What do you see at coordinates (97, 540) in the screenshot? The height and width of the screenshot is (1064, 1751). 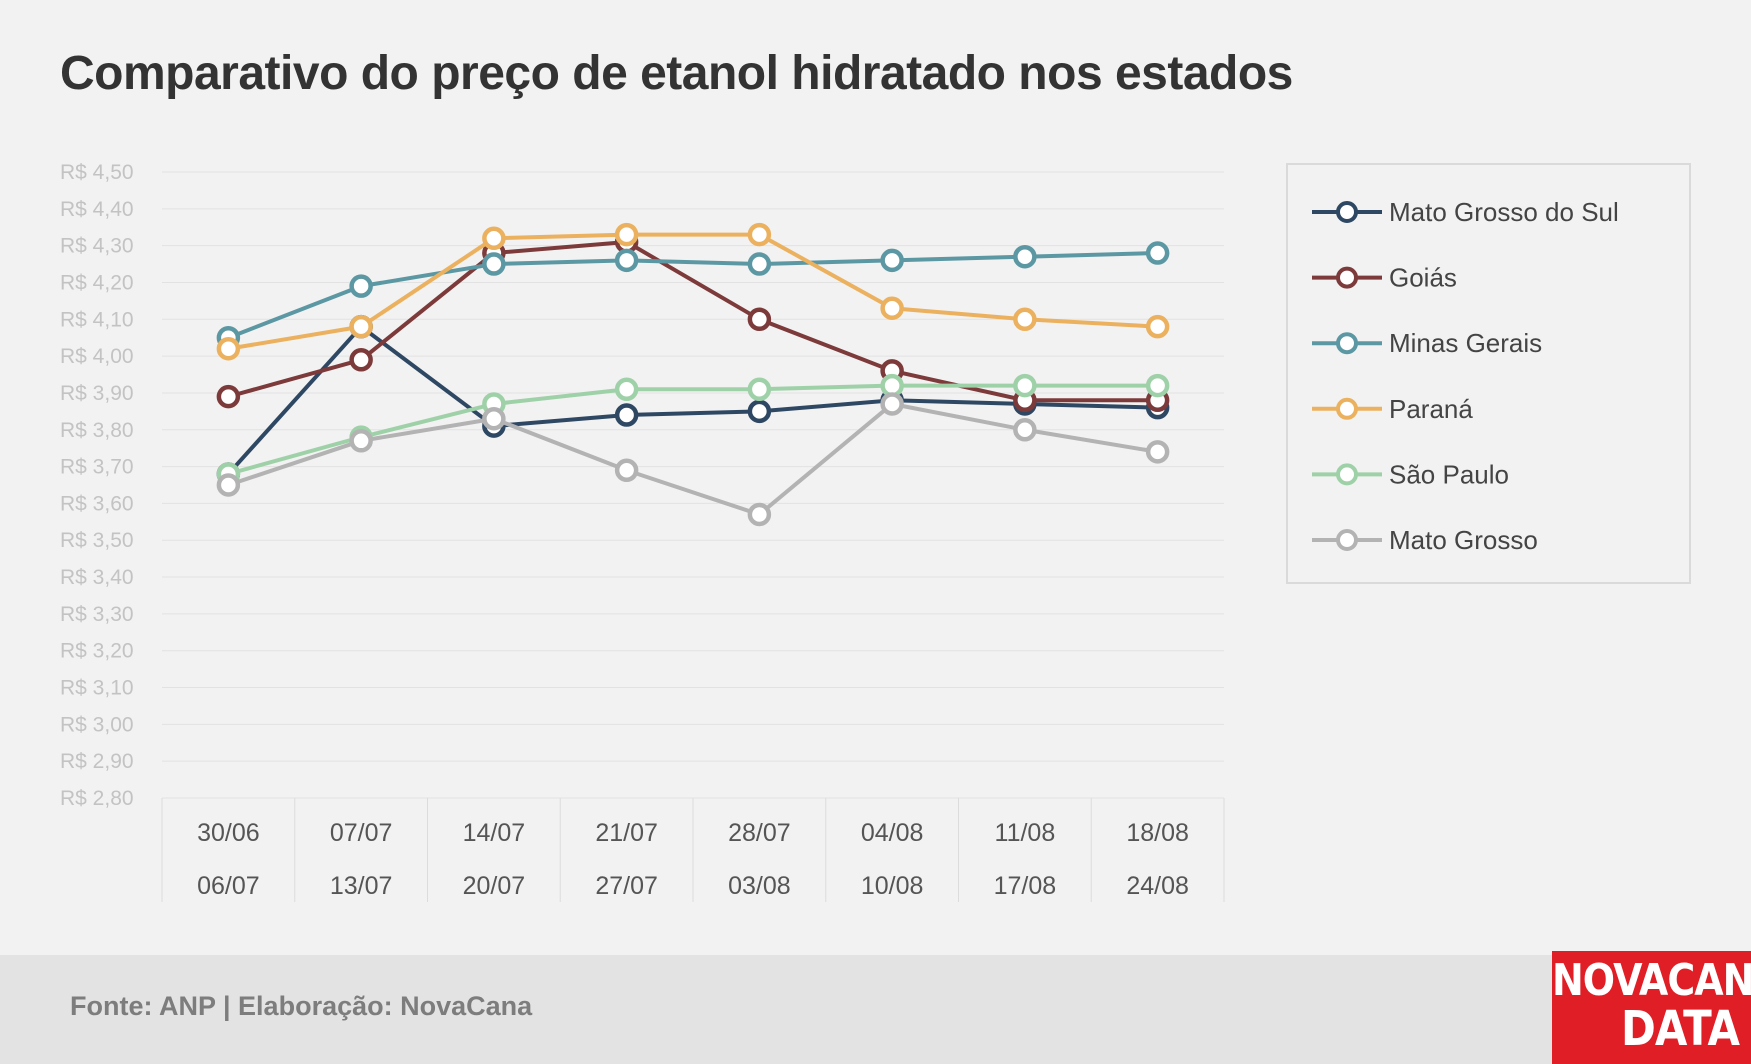 I see `y-tick-label: R$ 3,50` at bounding box center [97, 540].